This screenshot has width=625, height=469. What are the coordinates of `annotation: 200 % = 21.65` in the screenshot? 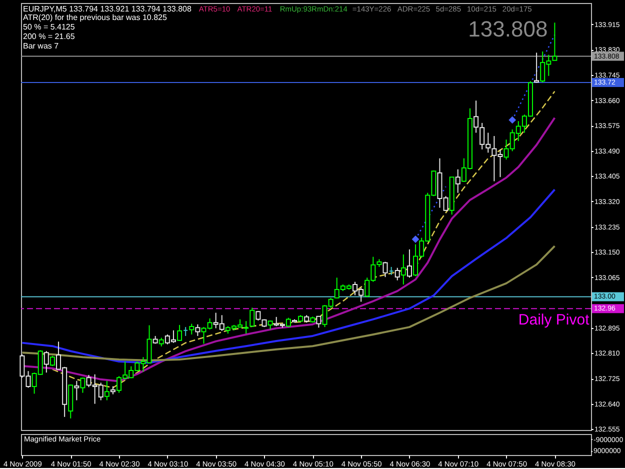 It's located at (49, 36).